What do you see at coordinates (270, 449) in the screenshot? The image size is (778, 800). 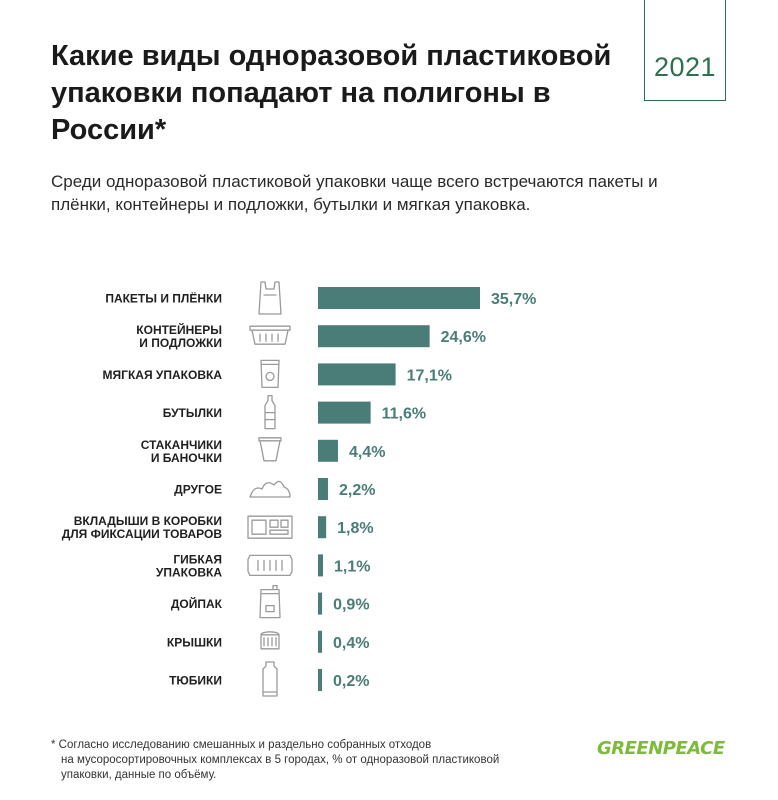 I see `cup-icon` at bounding box center [270, 449].